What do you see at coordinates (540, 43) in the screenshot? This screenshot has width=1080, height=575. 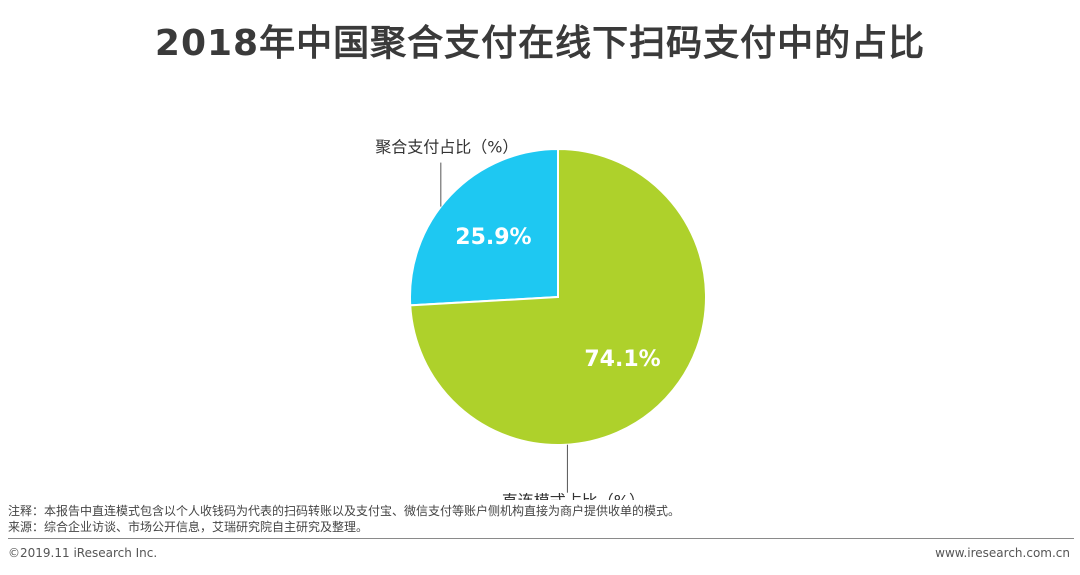 I see `page-title: 2018年中国聚合支付在线下扫码支付中的占比` at bounding box center [540, 43].